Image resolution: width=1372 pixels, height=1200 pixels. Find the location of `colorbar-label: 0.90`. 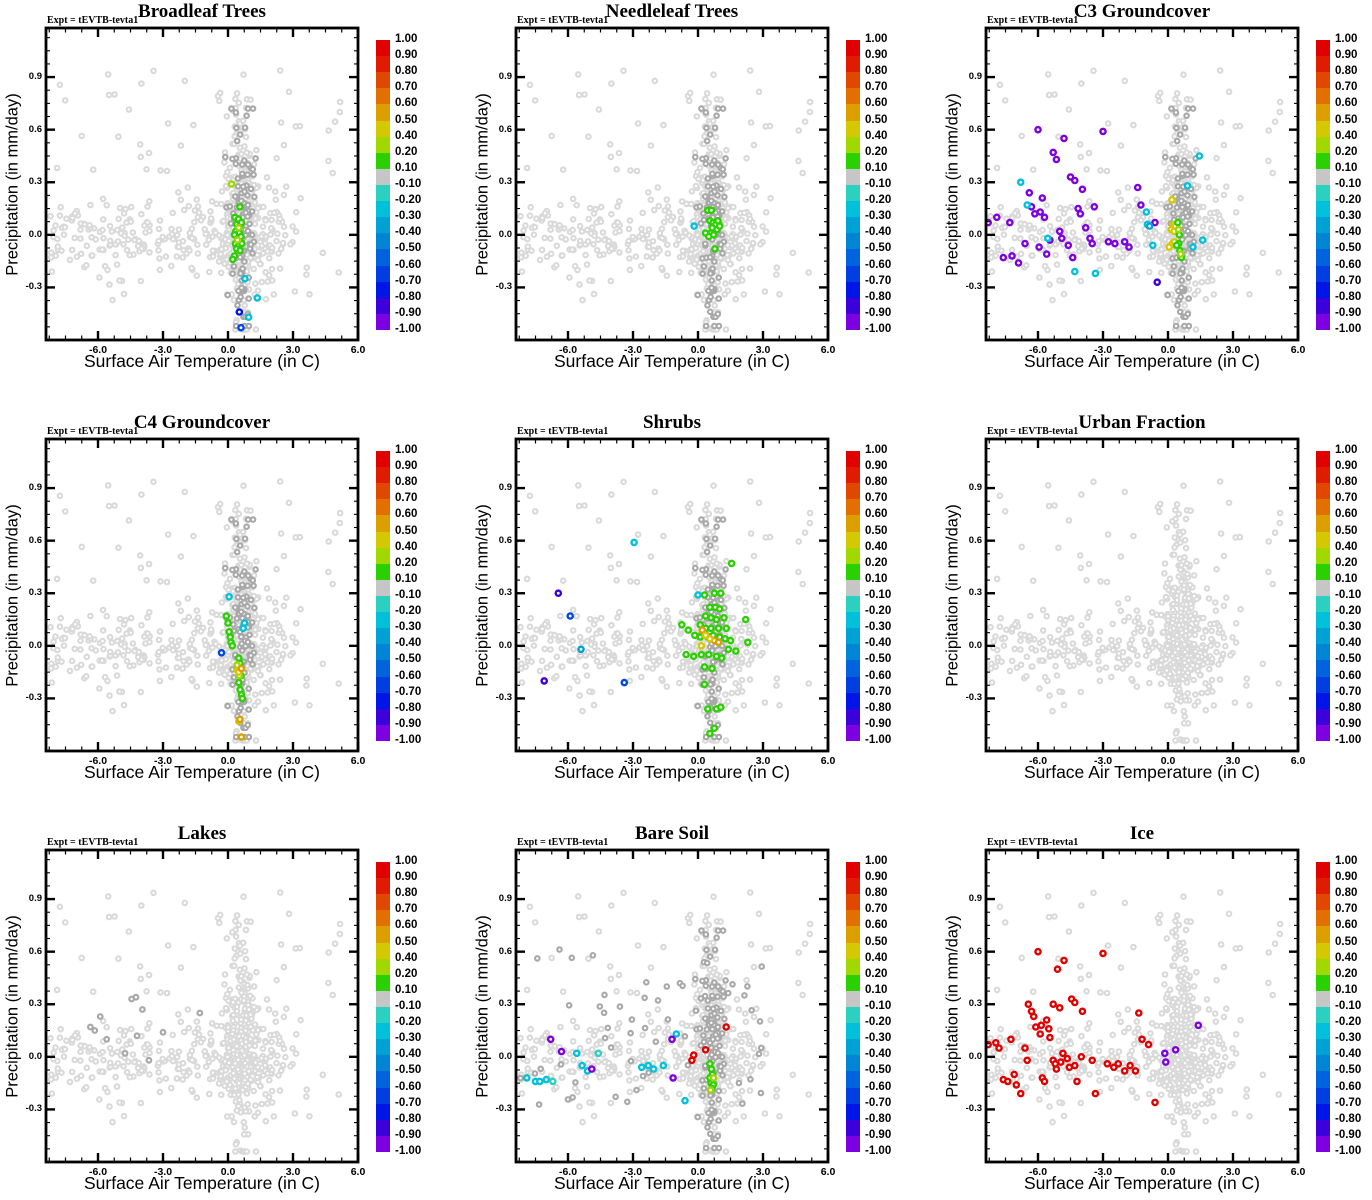

colorbar-label: 0.90 is located at coordinates (1346, 877).